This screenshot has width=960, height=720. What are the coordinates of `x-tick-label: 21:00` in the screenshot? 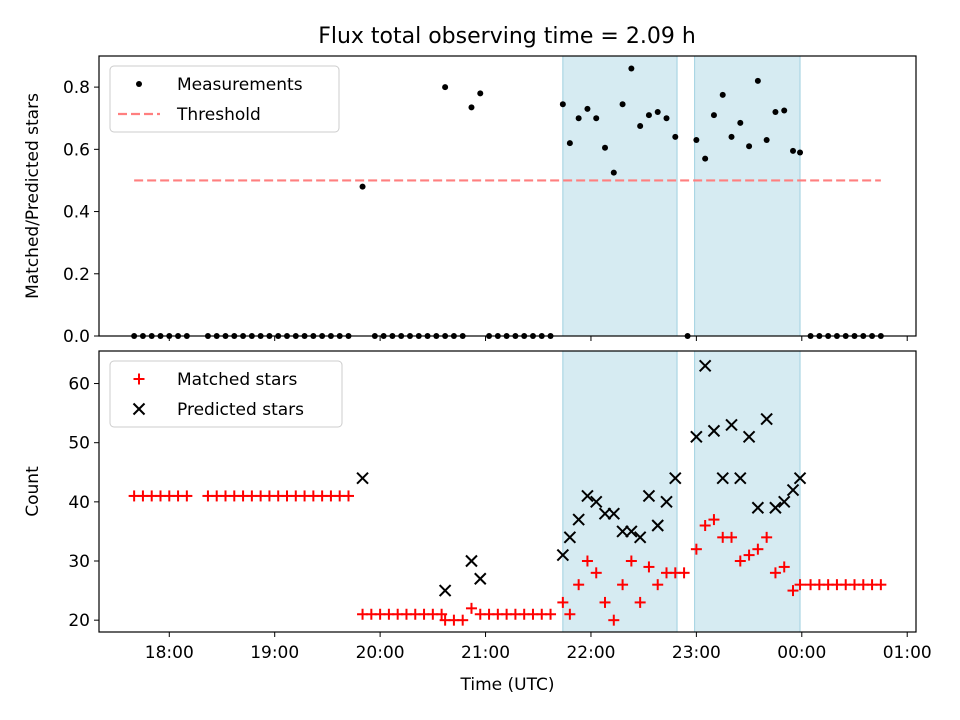 It's located at (485, 653).